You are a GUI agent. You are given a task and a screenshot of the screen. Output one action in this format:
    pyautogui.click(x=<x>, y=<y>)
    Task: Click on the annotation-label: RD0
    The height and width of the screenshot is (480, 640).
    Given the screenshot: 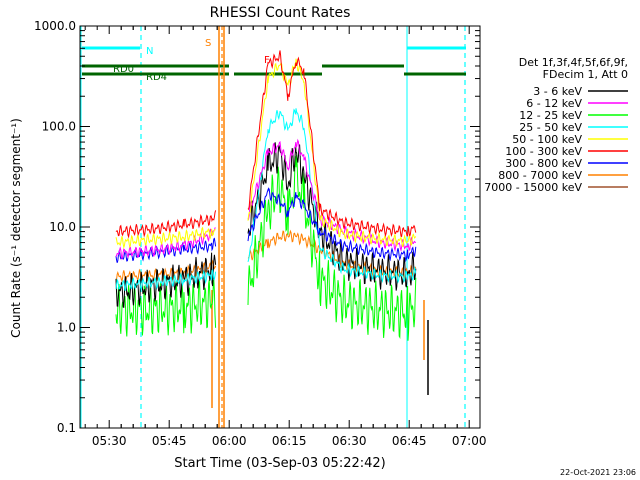 What is the action you would take?
    pyautogui.click(x=123, y=69)
    